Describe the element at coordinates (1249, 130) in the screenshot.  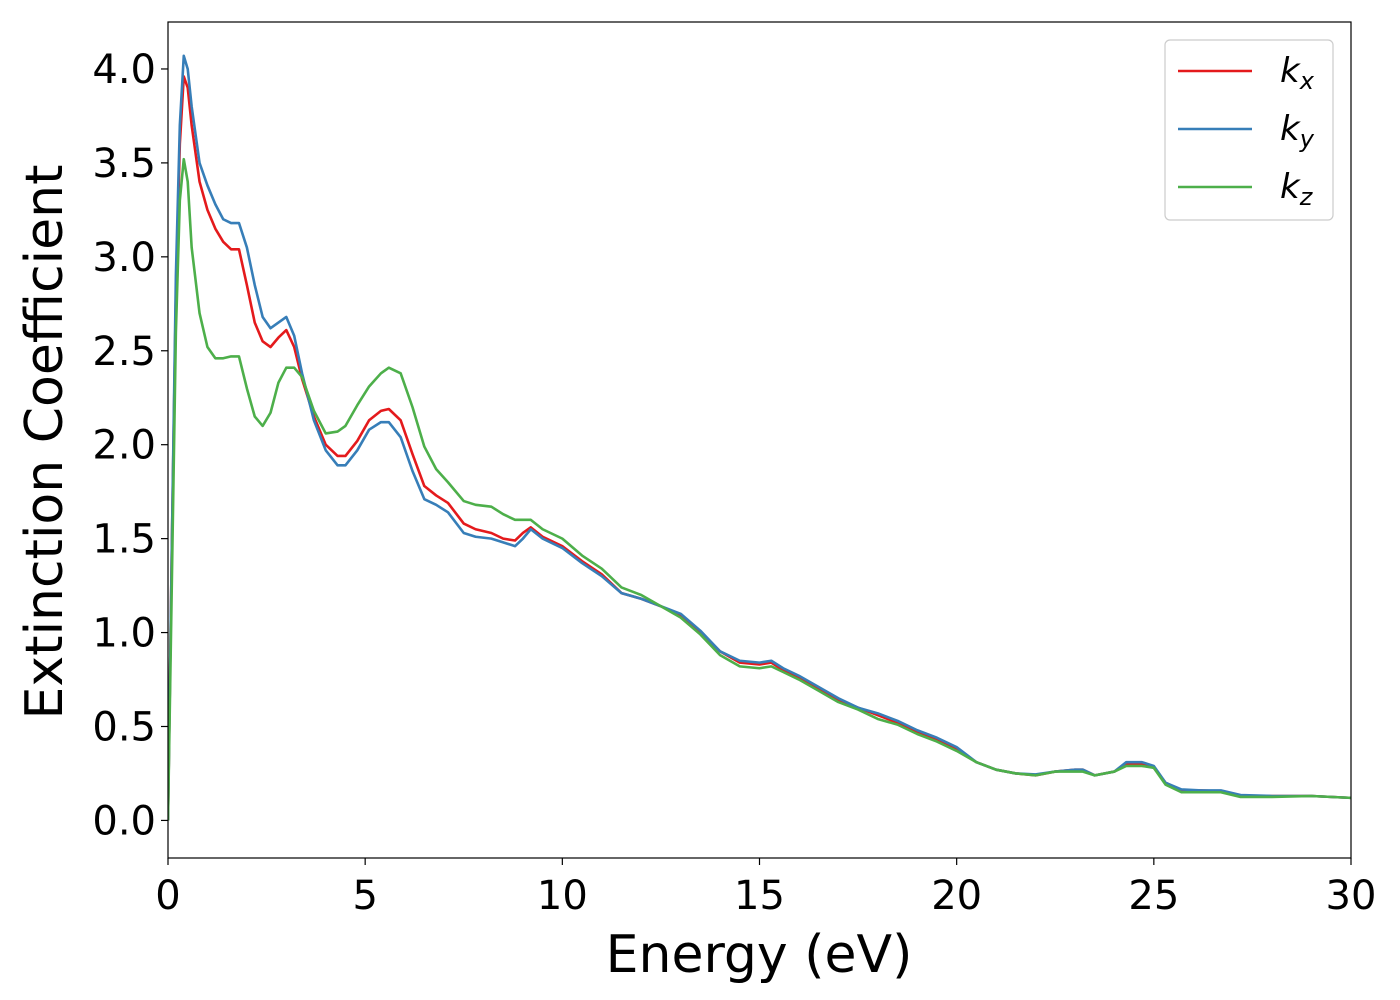
I see `legend: kx ky kz` at that location.